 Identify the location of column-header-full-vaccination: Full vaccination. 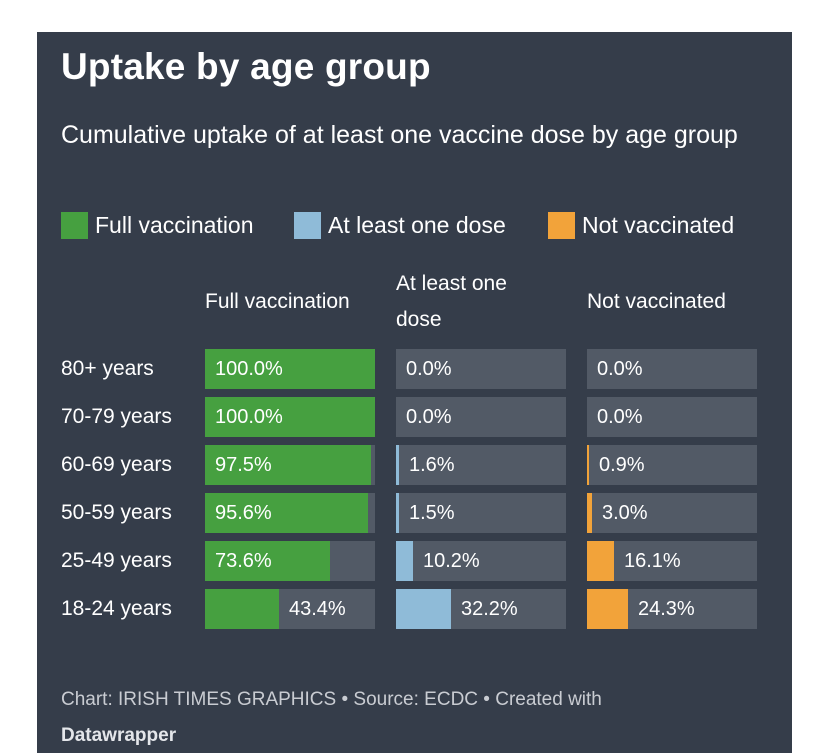
(277, 301).